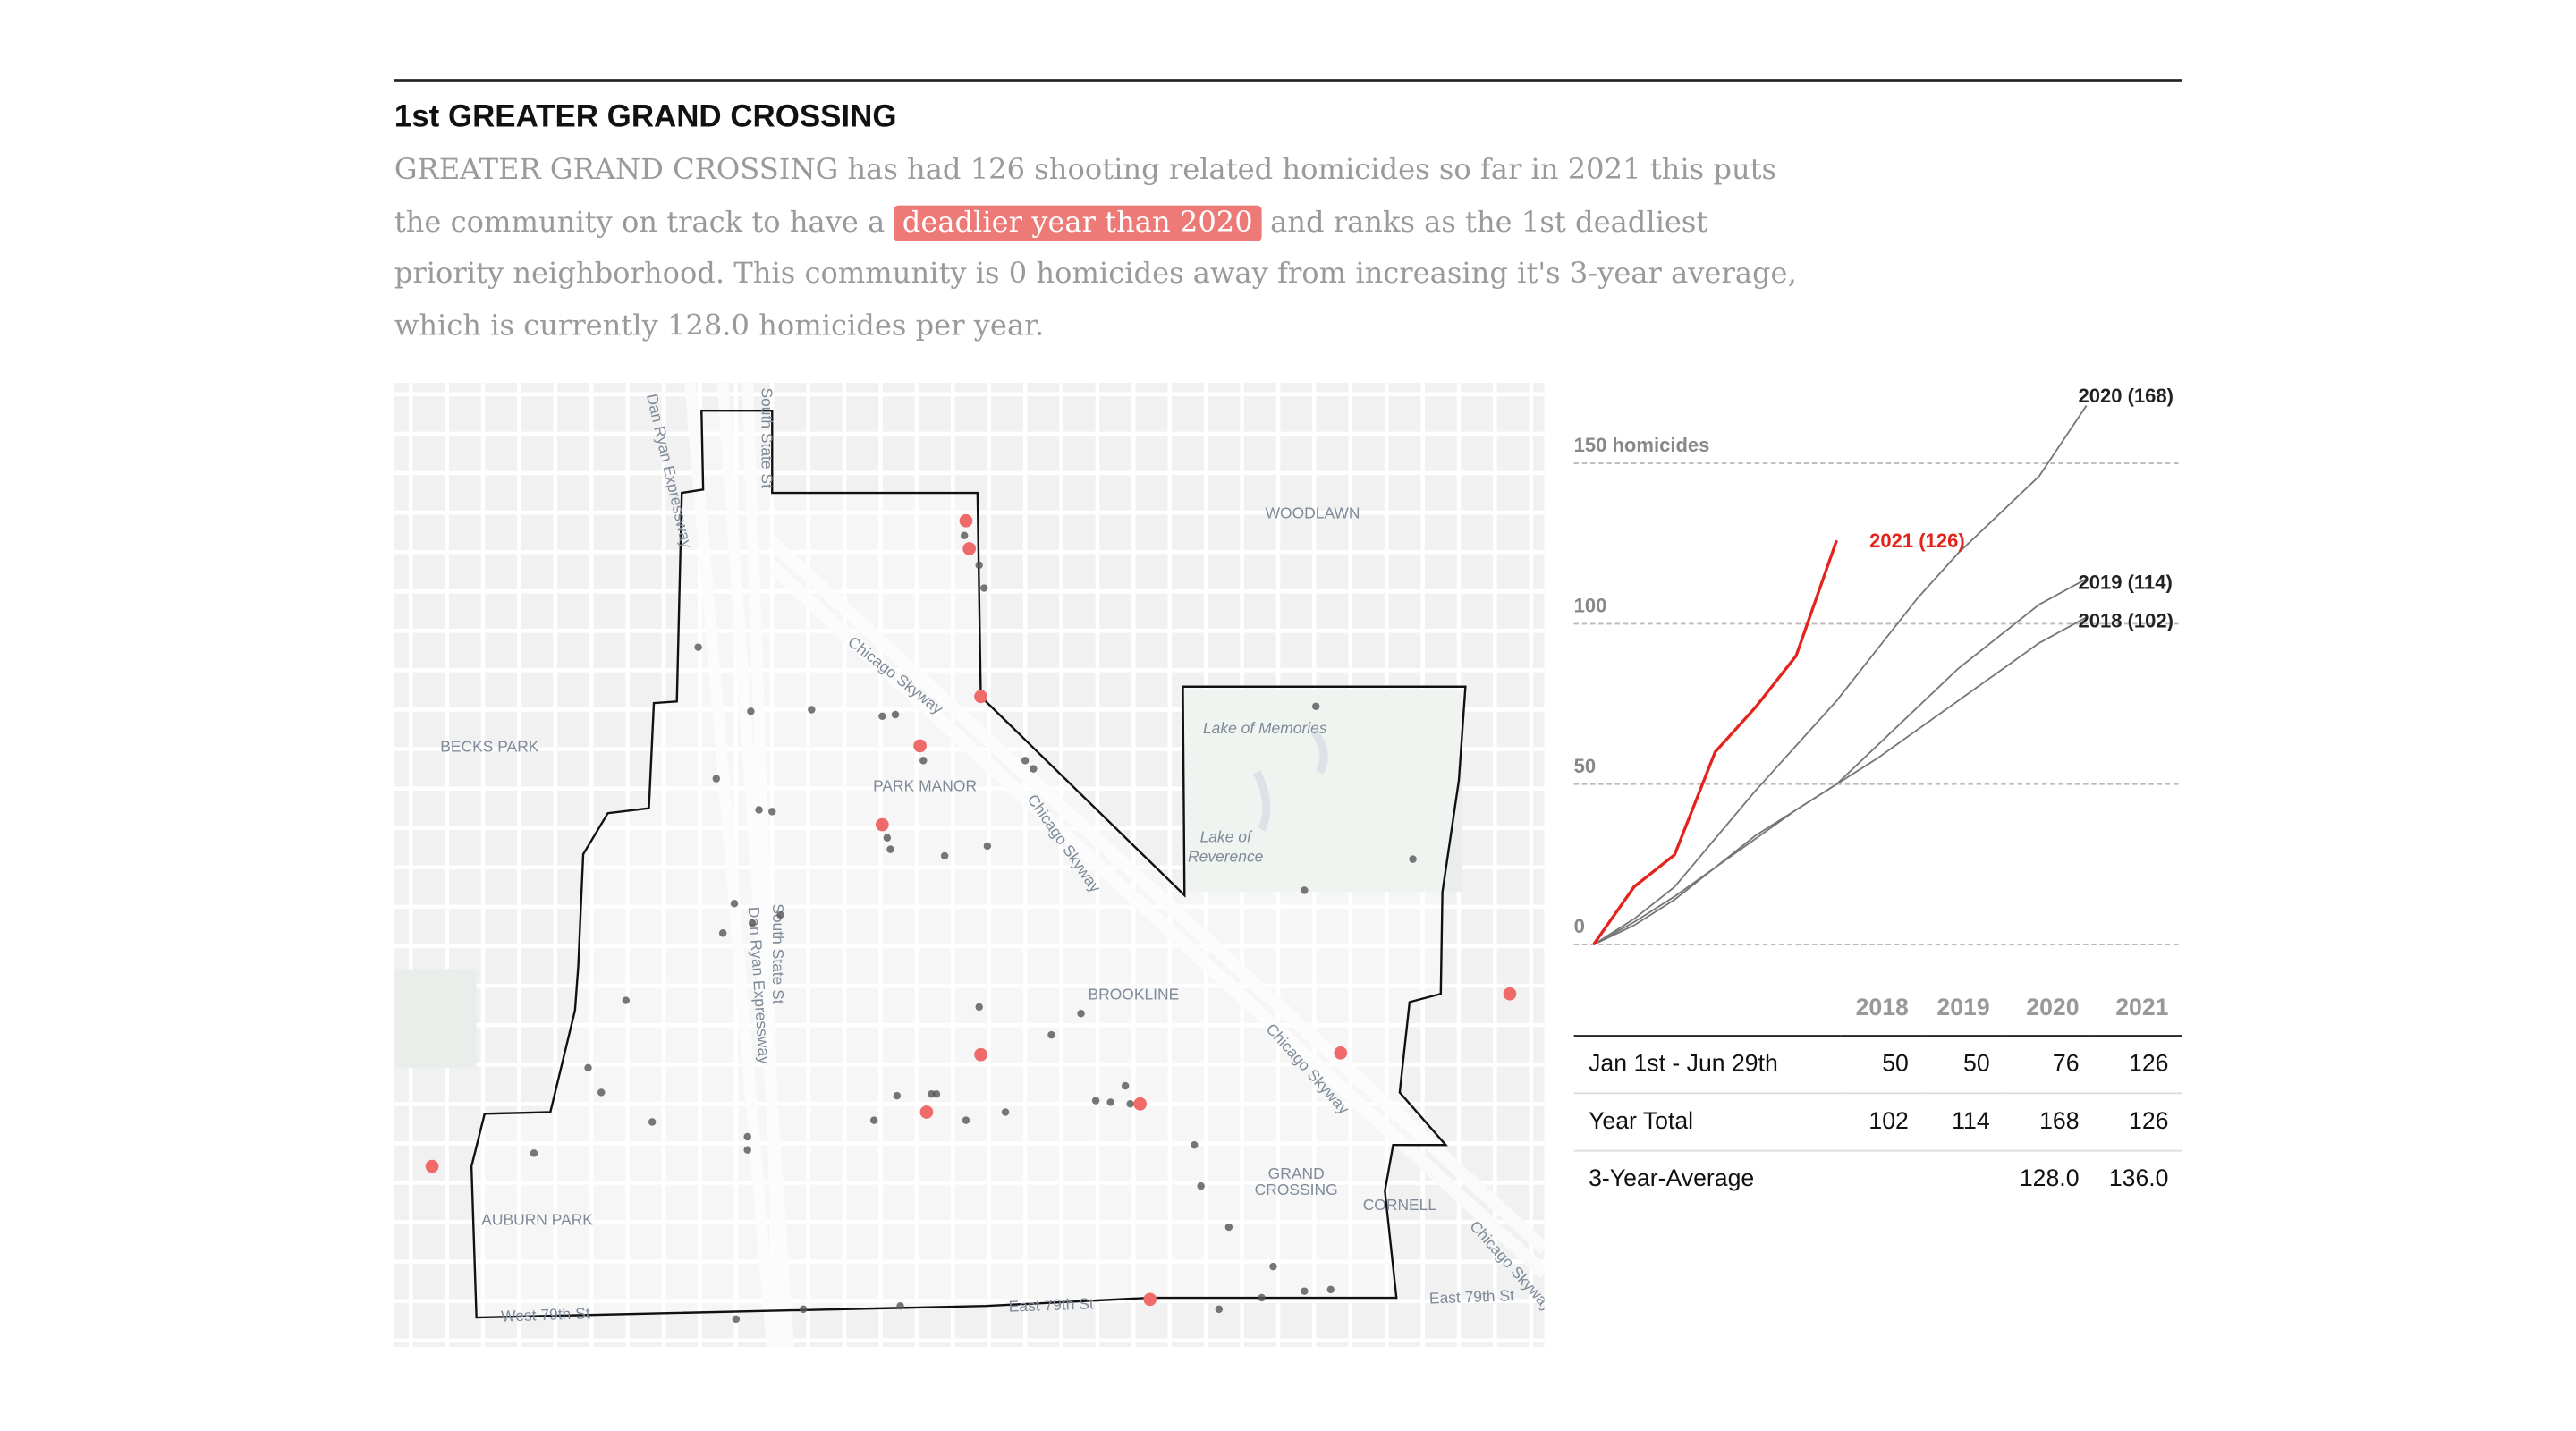 The height and width of the screenshot is (1431, 2576). Describe the element at coordinates (1707, 1011) in the screenshot. I see `header-cell` at that location.